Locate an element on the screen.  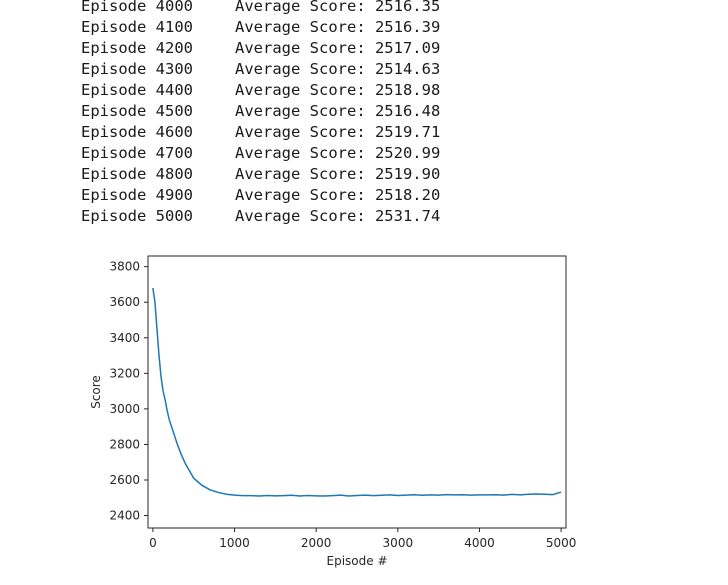
x-tick-label: 2000 is located at coordinates (316, 543).